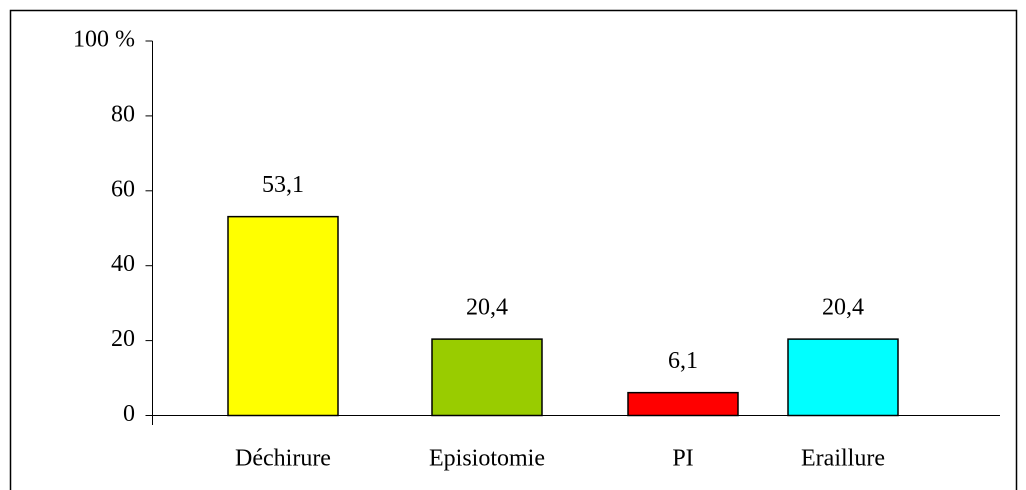 Image resolution: width=1026 pixels, height=490 pixels. What do you see at coordinates (487, 459) in the screenshot?
I see `x-tick-label: Episiotomie` at bounding box center [487, 459].